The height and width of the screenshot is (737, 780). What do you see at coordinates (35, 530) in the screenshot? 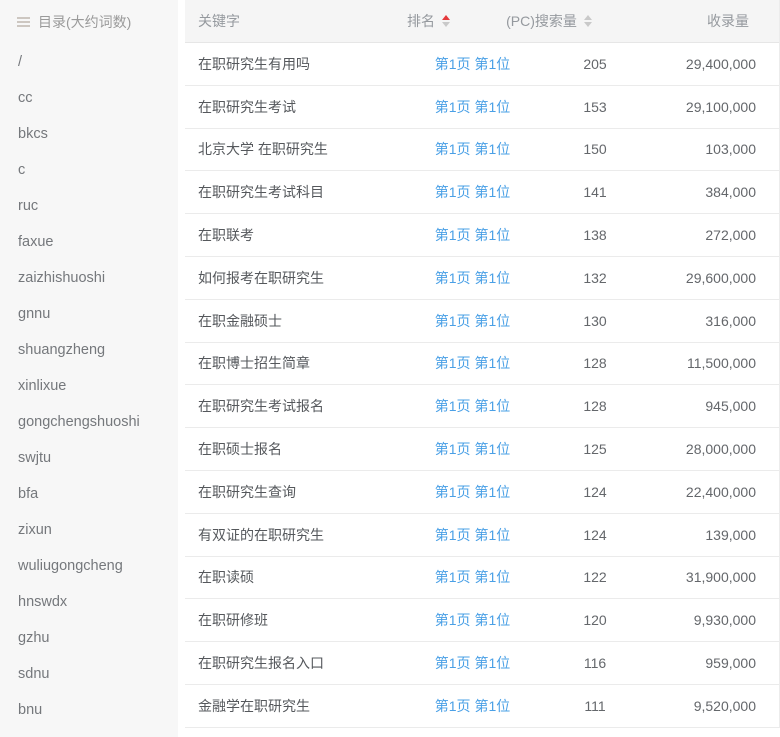
I see `directory-item: zixun` at bounding box center [35, 530].